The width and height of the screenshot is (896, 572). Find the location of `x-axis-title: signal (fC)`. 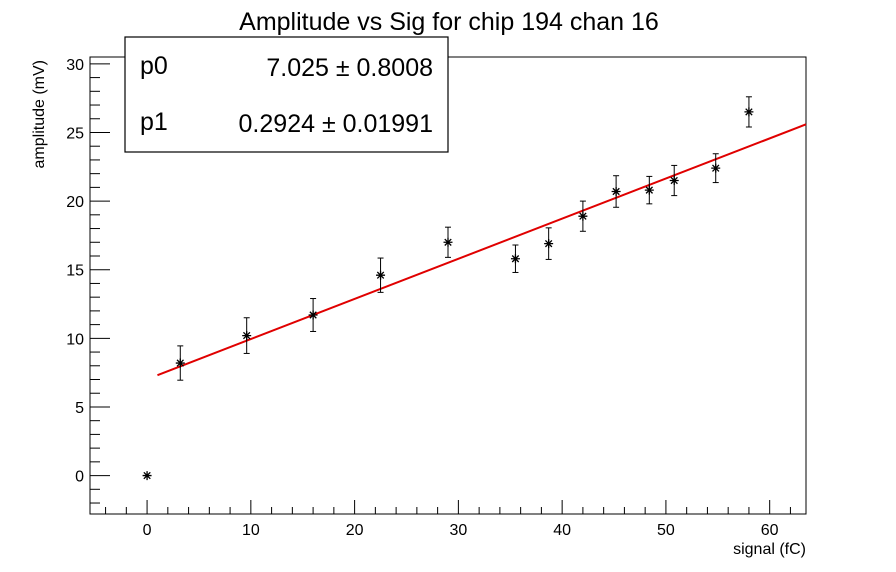

x-axis-title: signal (fC) is located at coordinates (769, 549).